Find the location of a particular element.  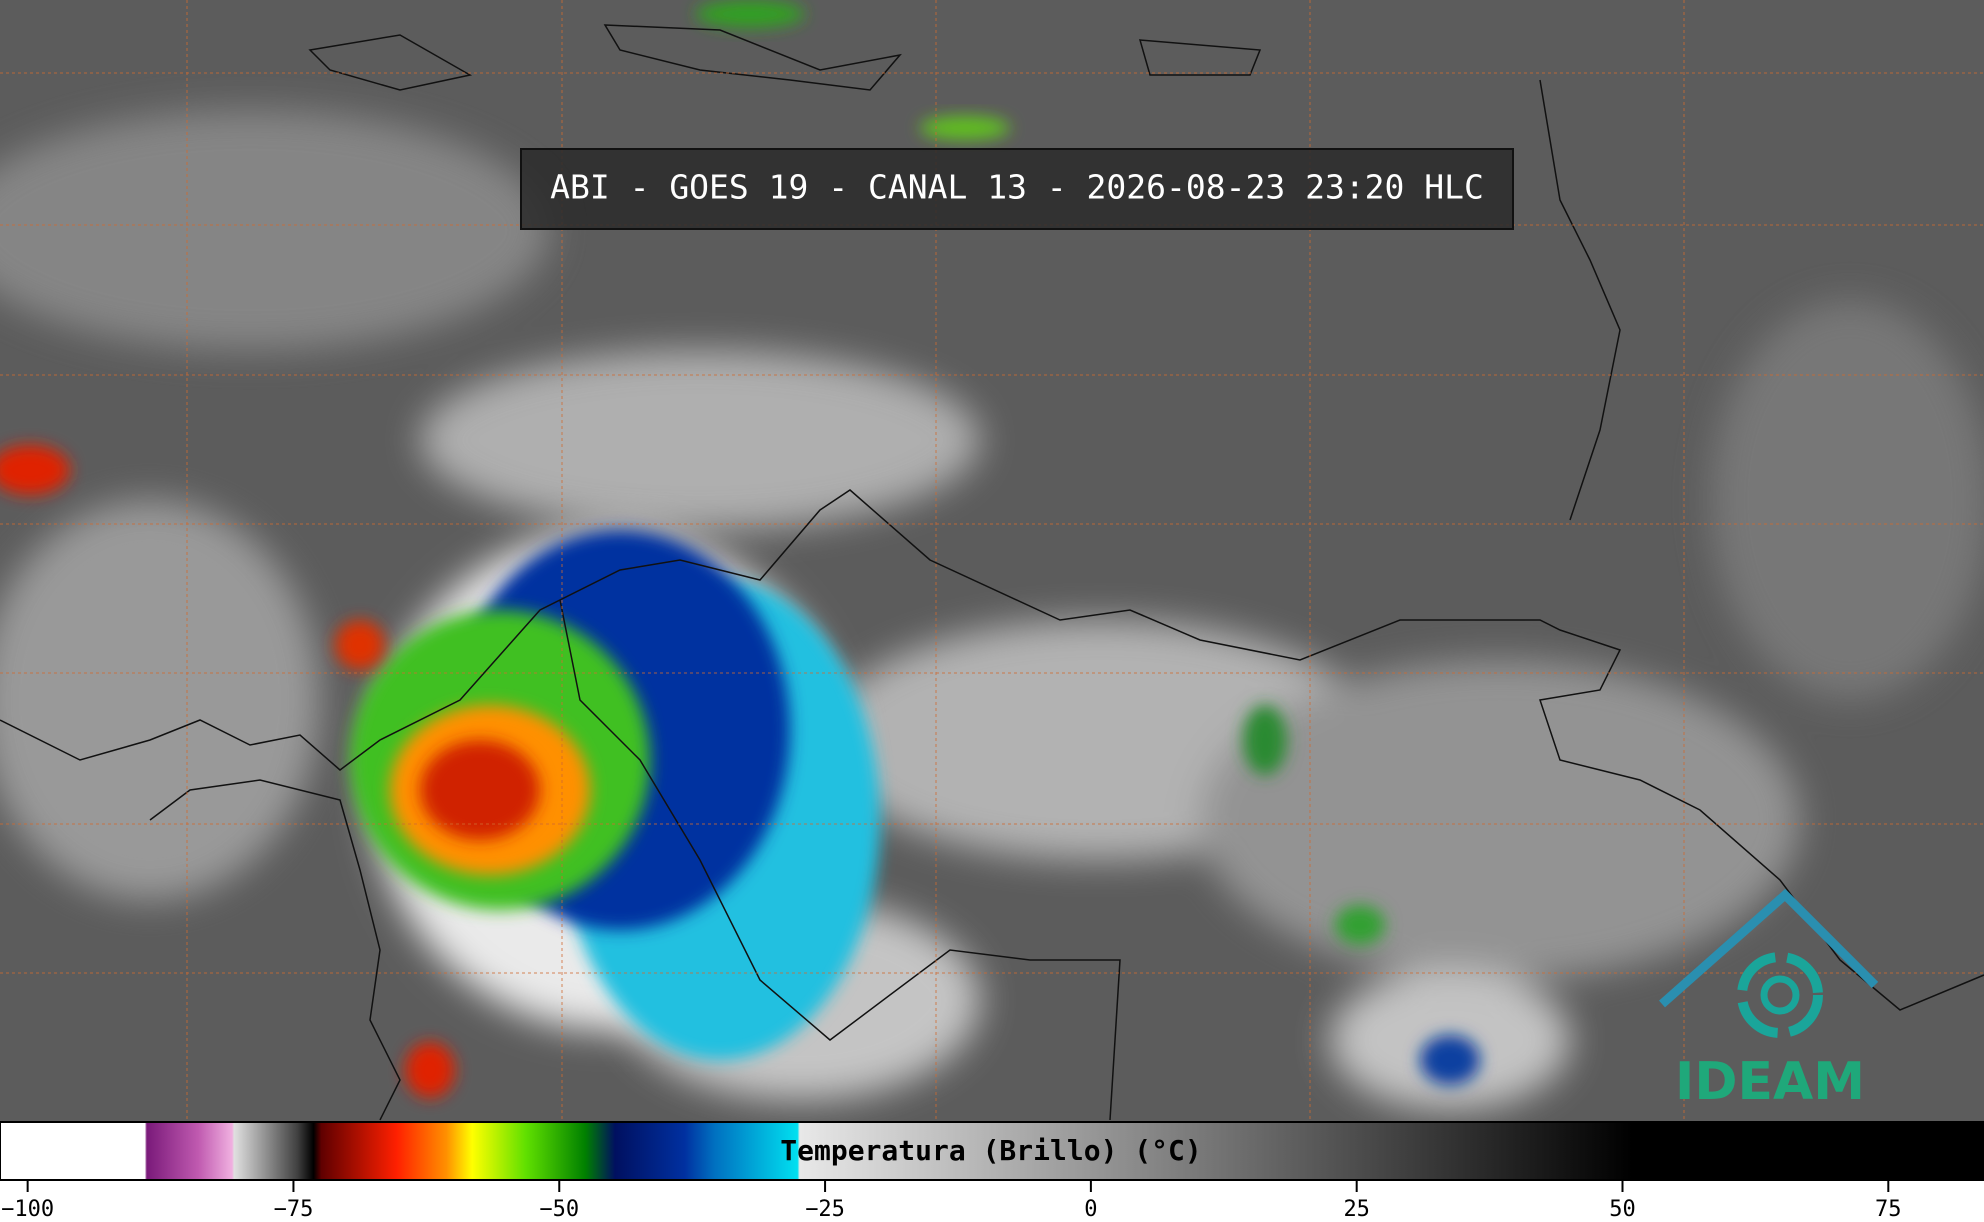

tick-label: 75 is located at coordinates (1888, 1209).